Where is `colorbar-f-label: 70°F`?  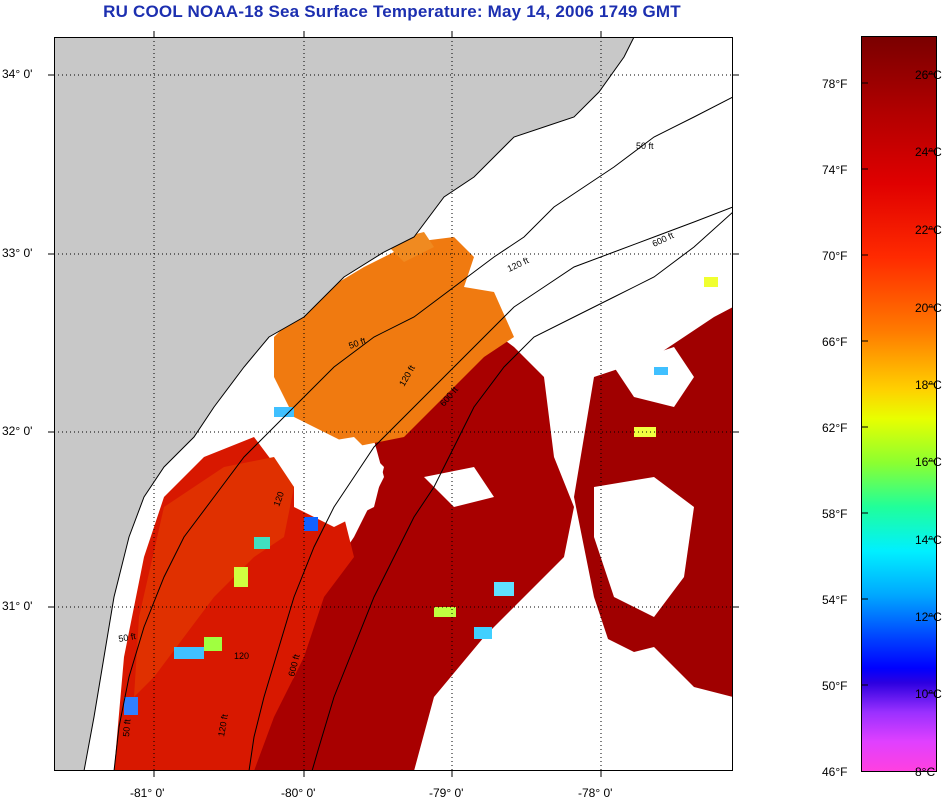
colorbar-f-label: 70°F is located at coordinates (835, 256).